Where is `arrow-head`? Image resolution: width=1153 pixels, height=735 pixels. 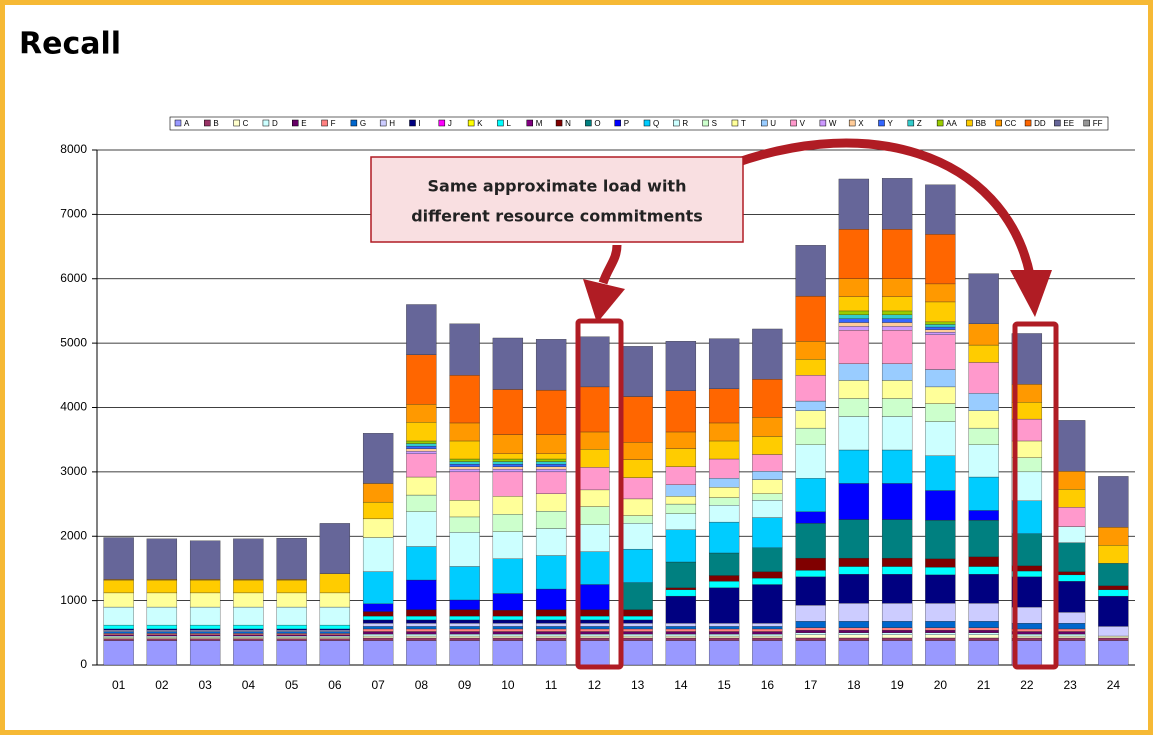
arrow-head is located at coordinates (604, 301).